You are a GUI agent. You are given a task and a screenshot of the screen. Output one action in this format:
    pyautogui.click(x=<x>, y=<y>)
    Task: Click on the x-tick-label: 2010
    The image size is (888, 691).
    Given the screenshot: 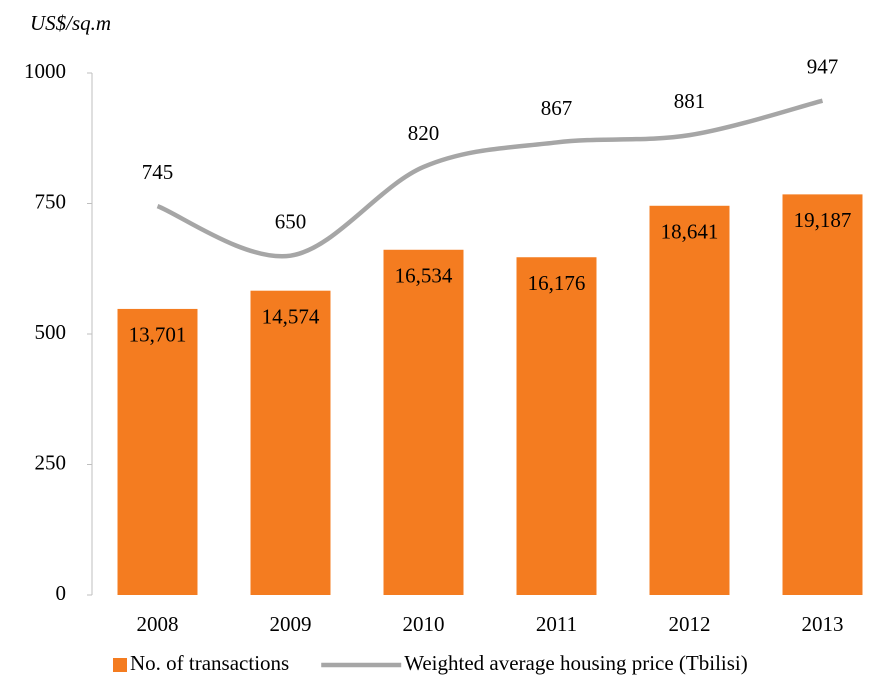 What is the action you would take?
    pyautogui.click(x=424, y=624)
    